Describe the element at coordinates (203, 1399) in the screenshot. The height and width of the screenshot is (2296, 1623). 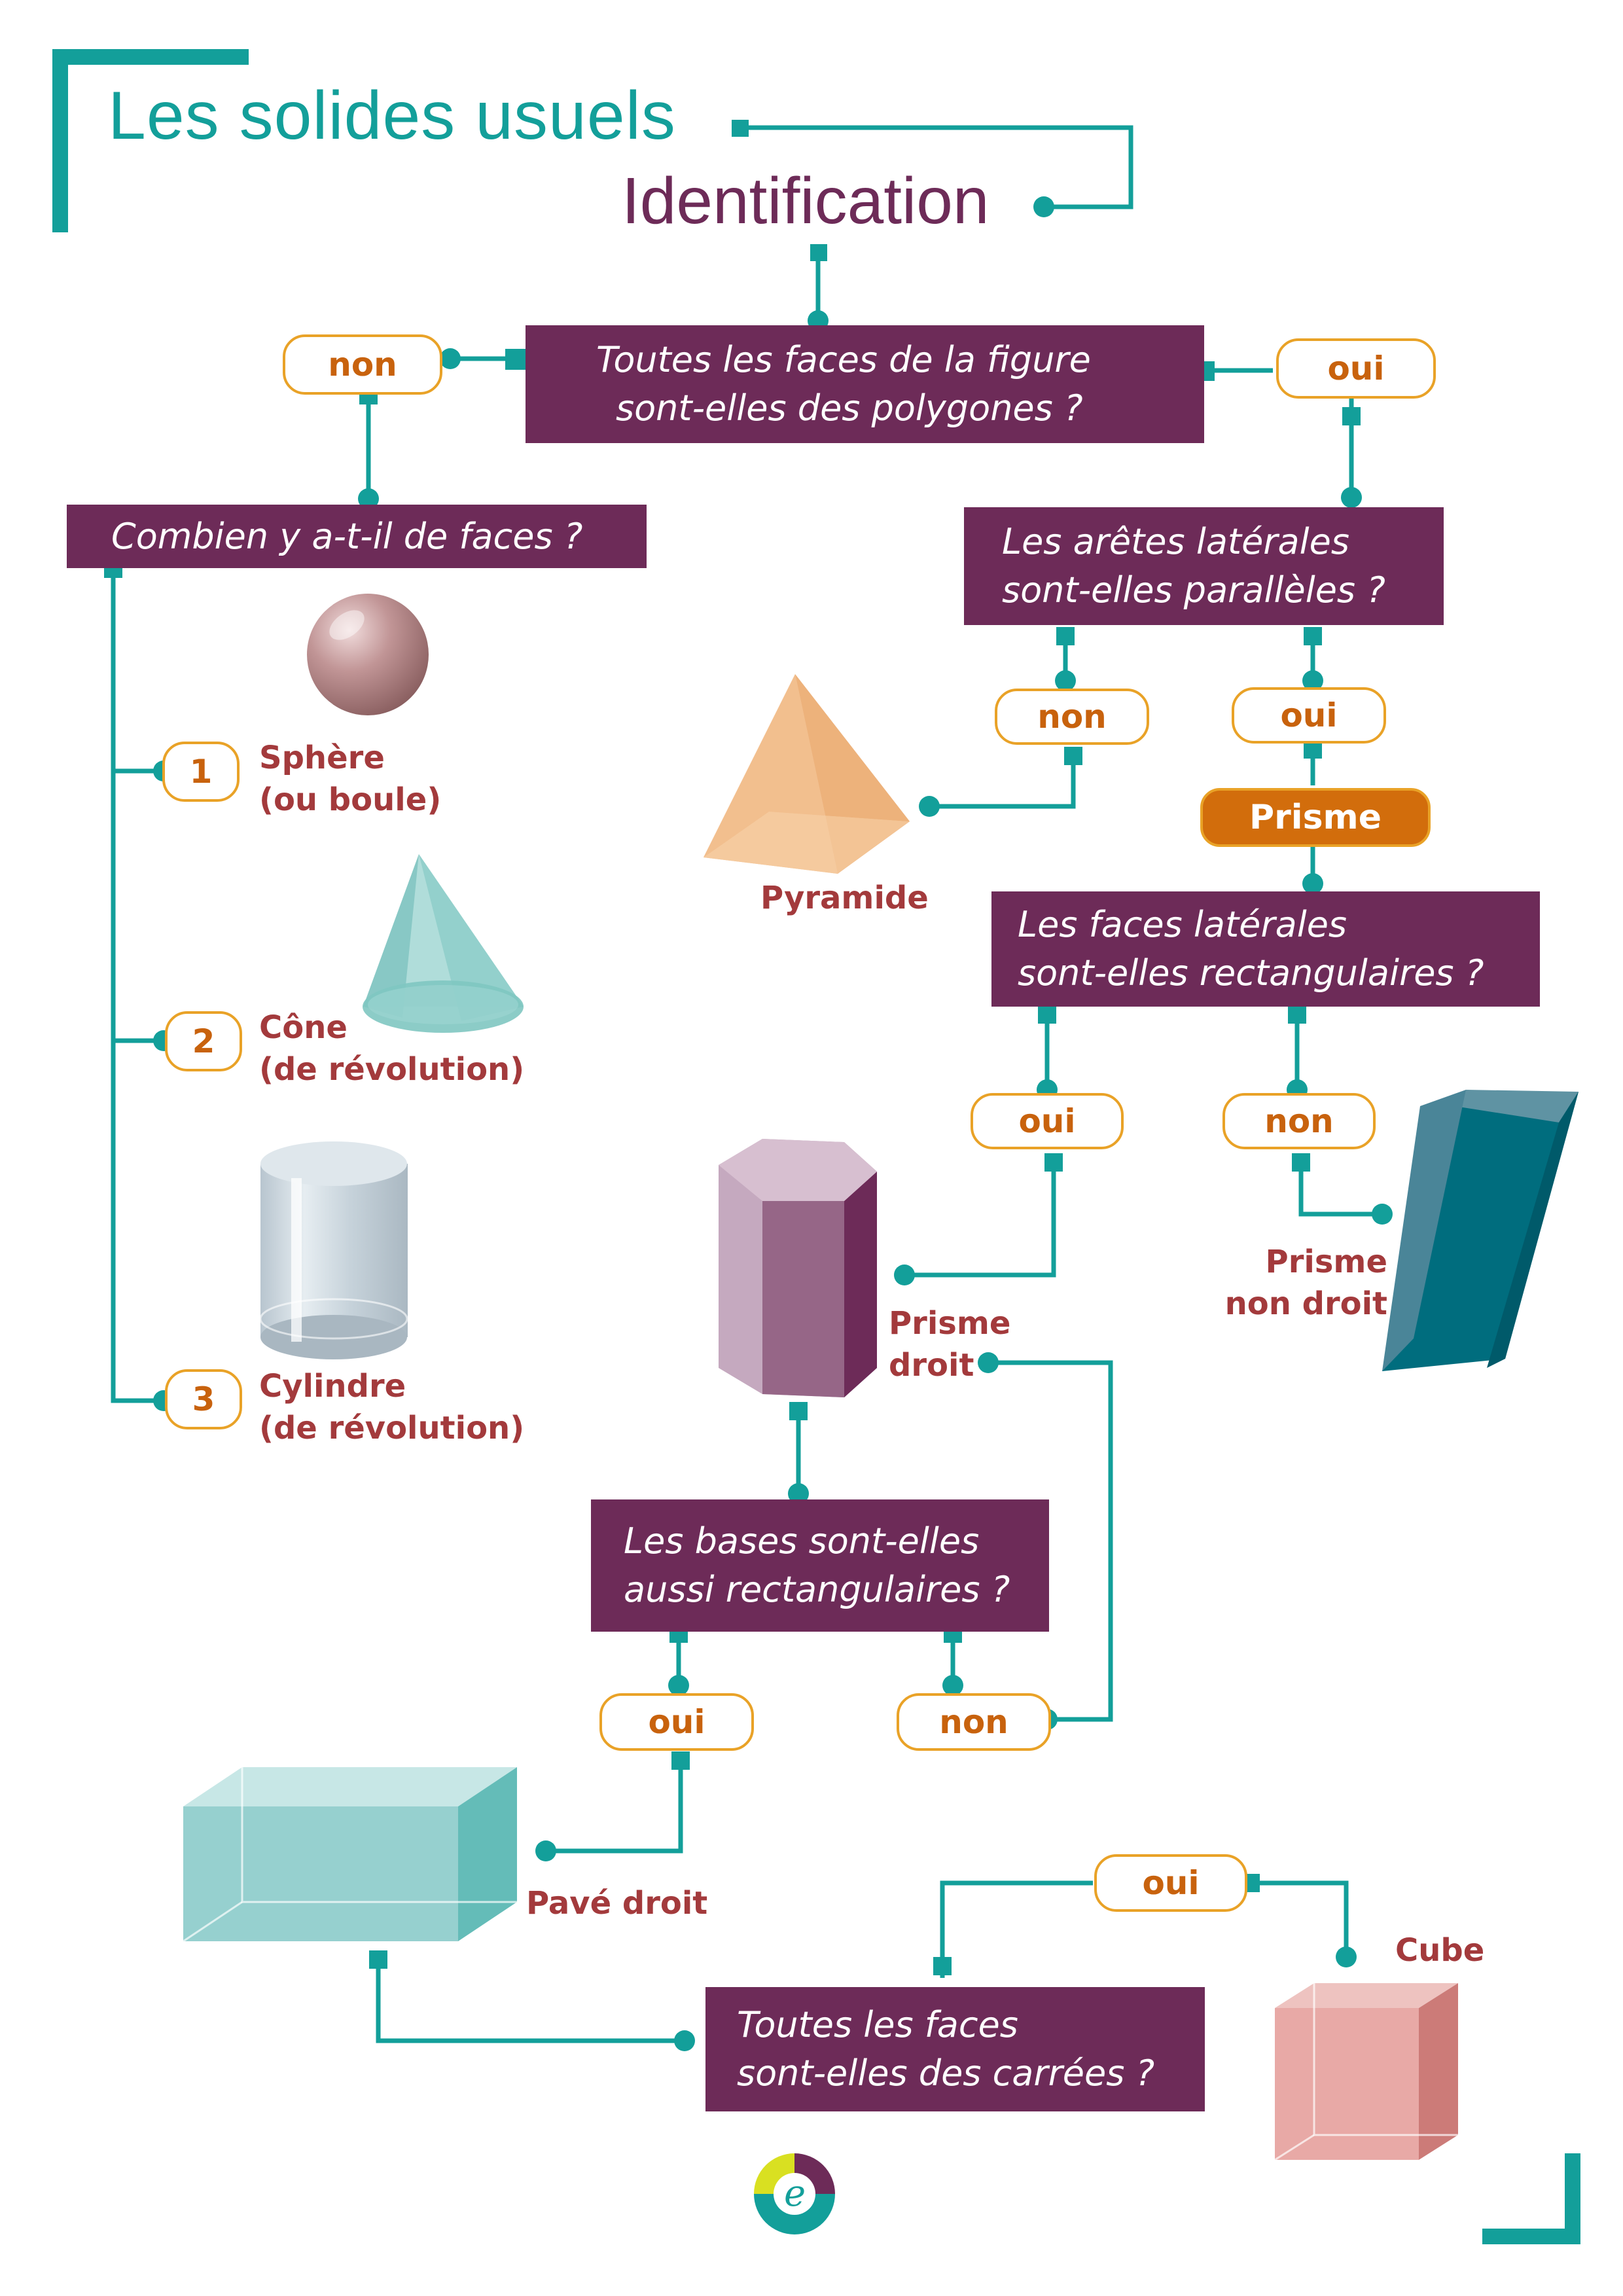
I see `face-count-3: 3` at that location.